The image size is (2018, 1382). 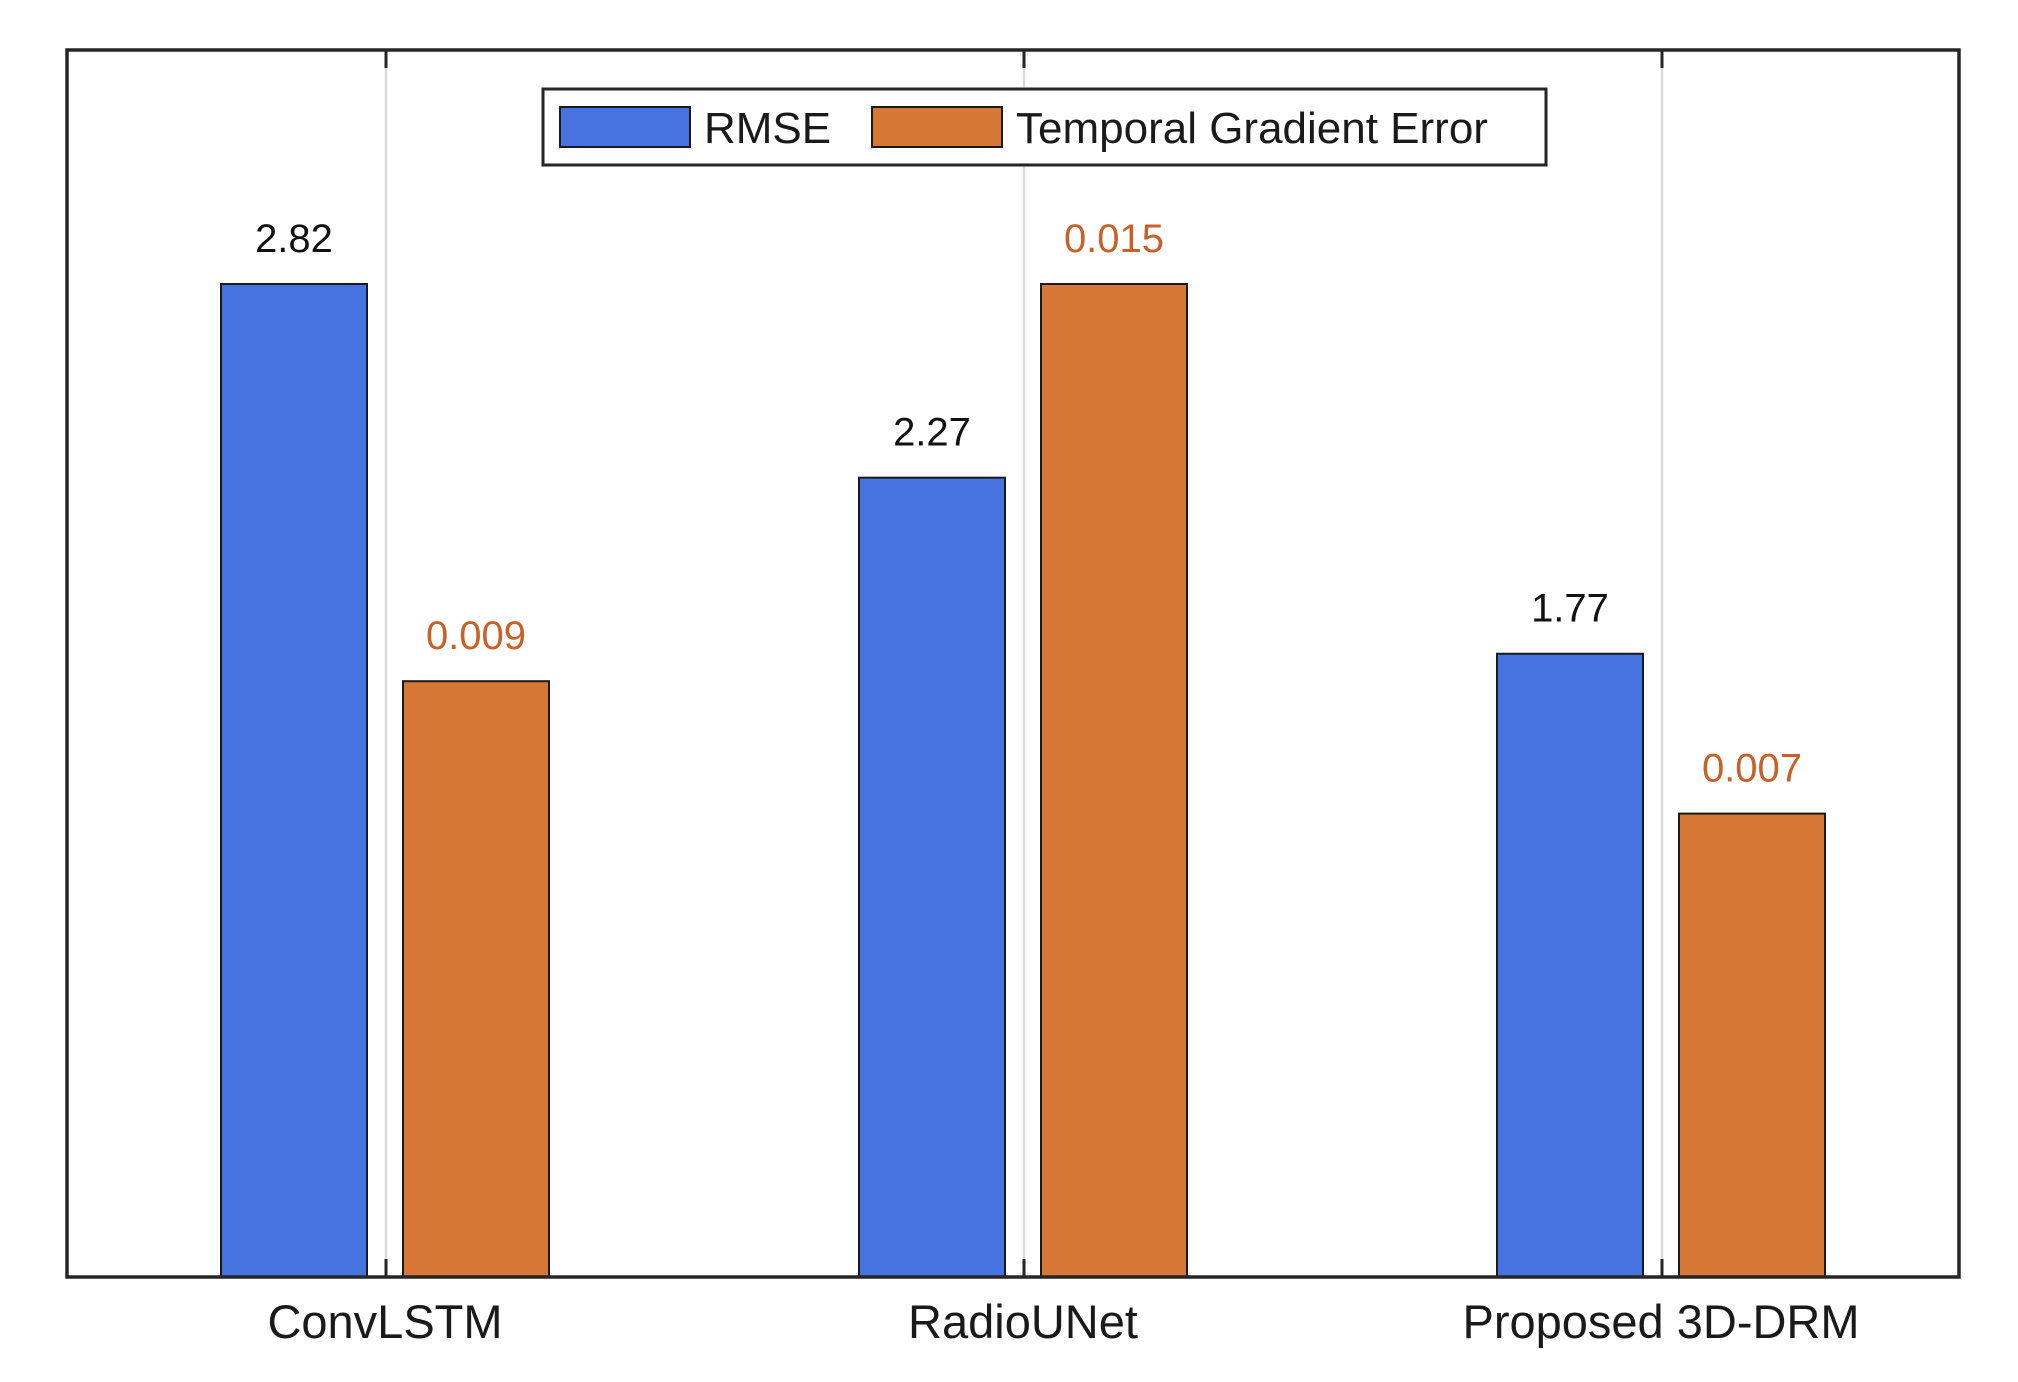 I want to click on bar-rmse-proposed-3d-drm, so click(x=1570, y=965).